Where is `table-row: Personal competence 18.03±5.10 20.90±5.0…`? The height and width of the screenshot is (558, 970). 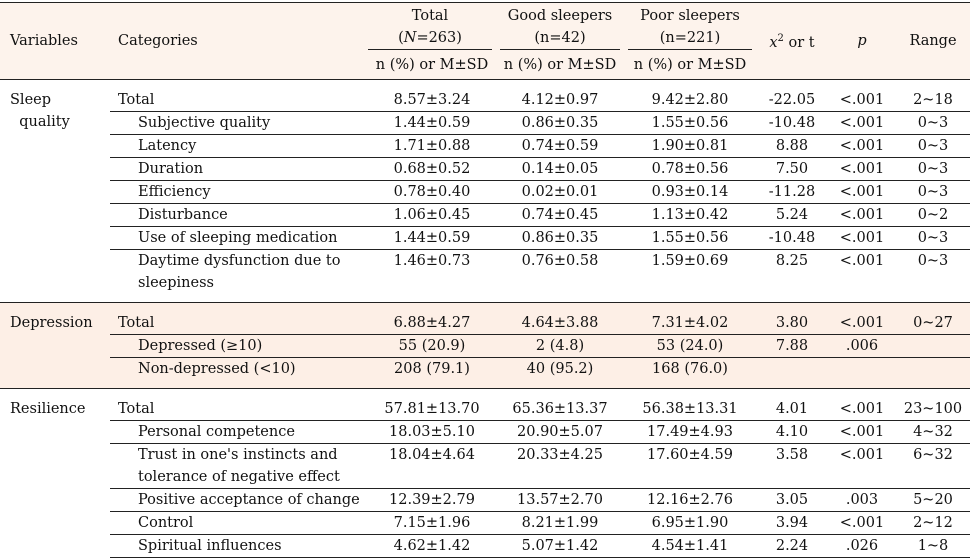
table-row: Personal competence 18.03±5.10 20.90±5.0… is located at coordinates (485, 432).